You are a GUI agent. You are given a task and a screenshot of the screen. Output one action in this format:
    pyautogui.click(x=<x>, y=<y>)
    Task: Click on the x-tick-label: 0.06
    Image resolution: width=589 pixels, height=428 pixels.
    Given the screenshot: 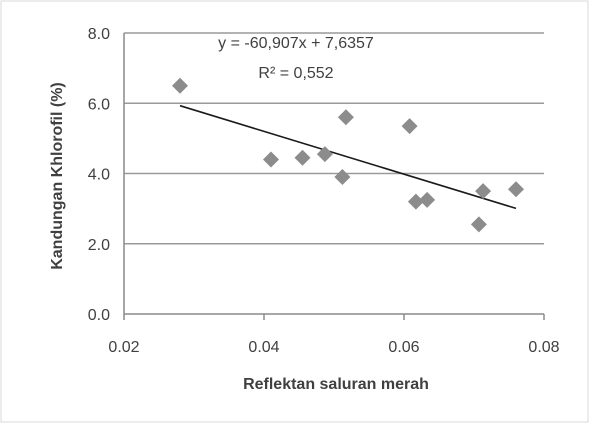 What is the action you would take?
    pyautogui.click(x=403, y=347)
    